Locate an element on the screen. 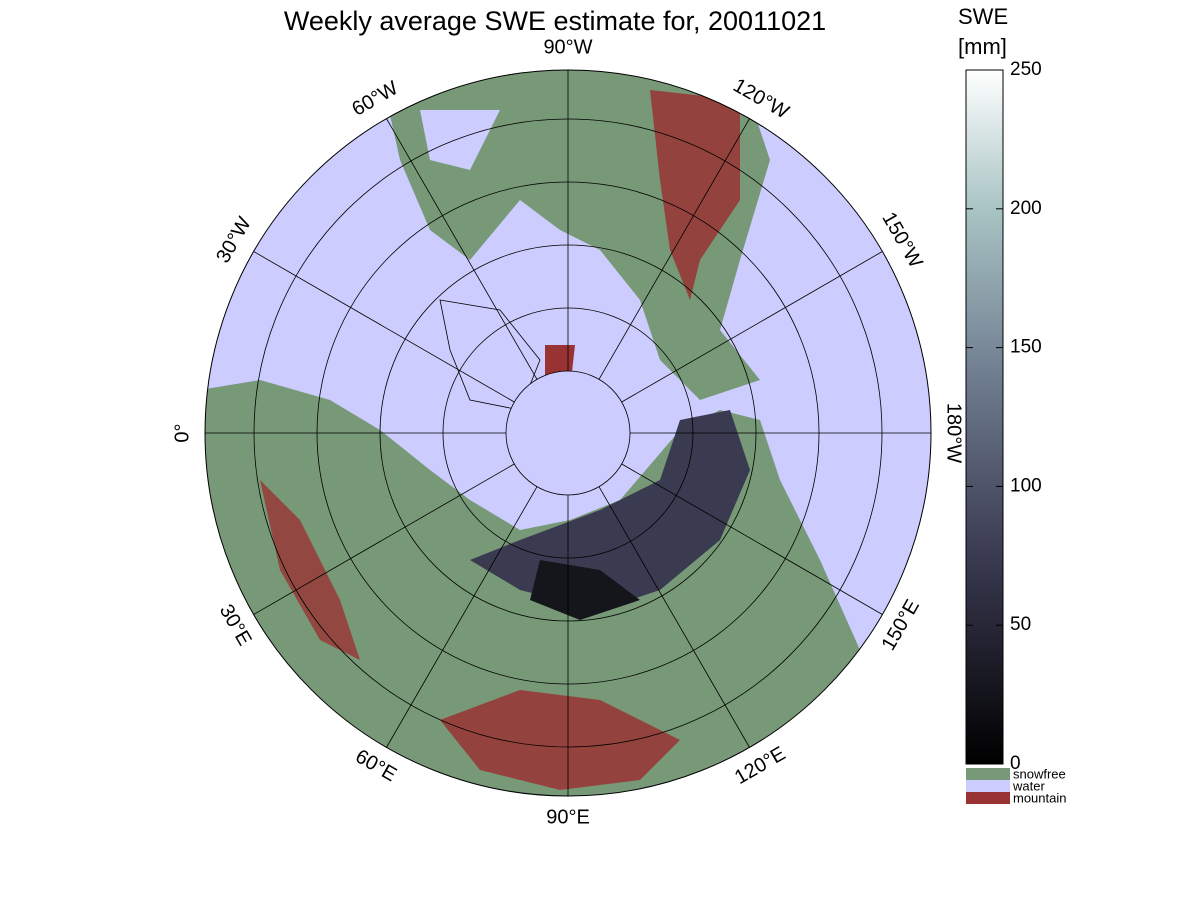 The image size is (1201, 906). tibet-mountains is located at coordinates (560, 740).